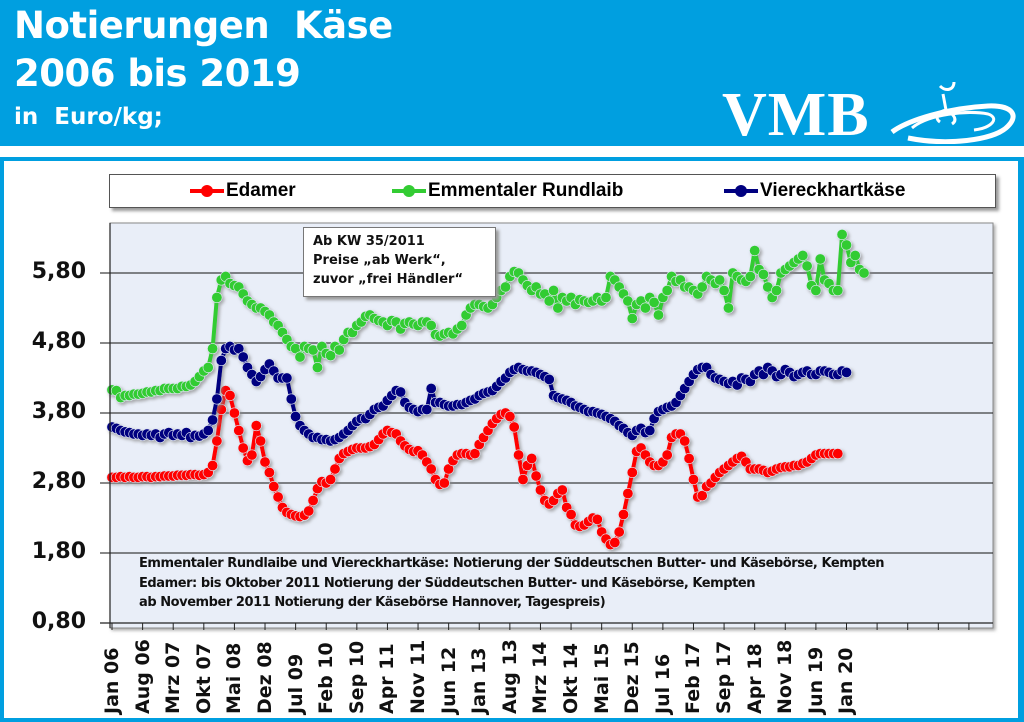 The image size is (1024, 722). I want to click on vmb-logo-icon, so click(953, 112).